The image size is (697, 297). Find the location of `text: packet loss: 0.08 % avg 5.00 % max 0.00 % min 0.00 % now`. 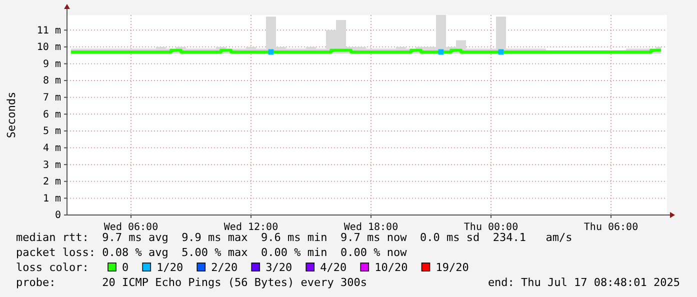

text: packet loss: 0.08 % avg 5.00 % max 0.00 % min 0.00 % now is located at coordinates (212, 252).